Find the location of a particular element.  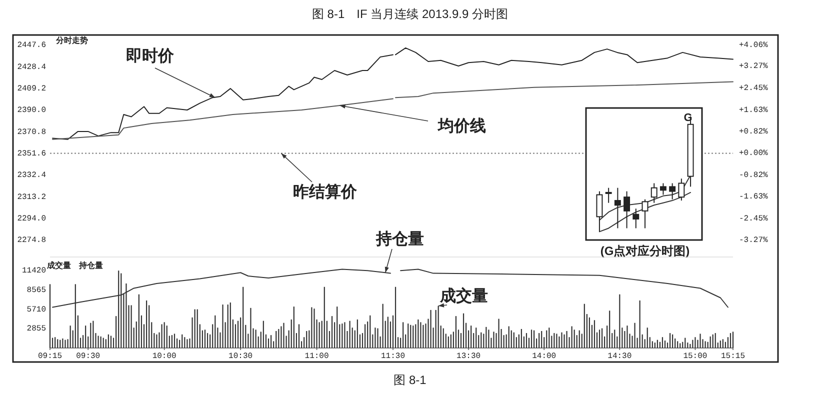

x-tick-label: 15:00 is located at coordinates (695, 357).